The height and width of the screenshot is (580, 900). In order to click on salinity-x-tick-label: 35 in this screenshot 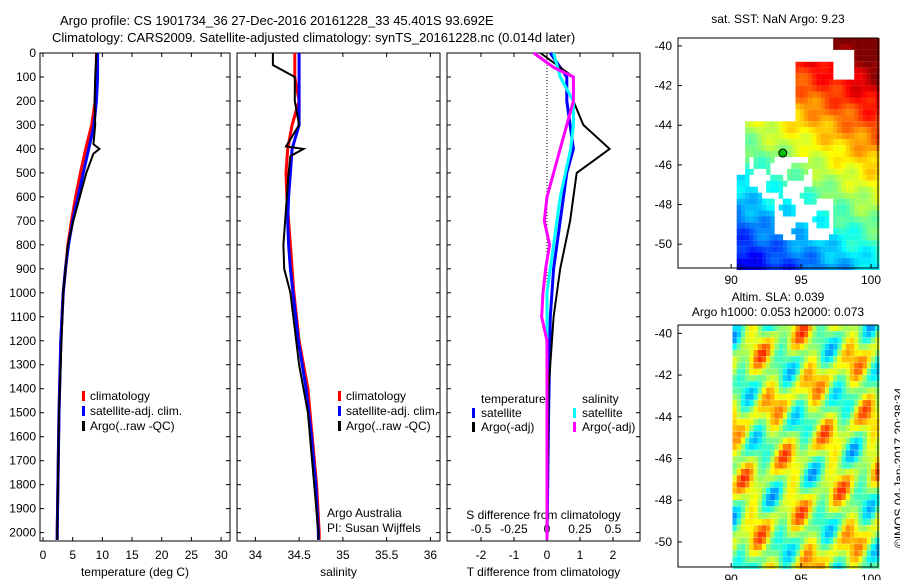, I will do `click(343, 555)`.